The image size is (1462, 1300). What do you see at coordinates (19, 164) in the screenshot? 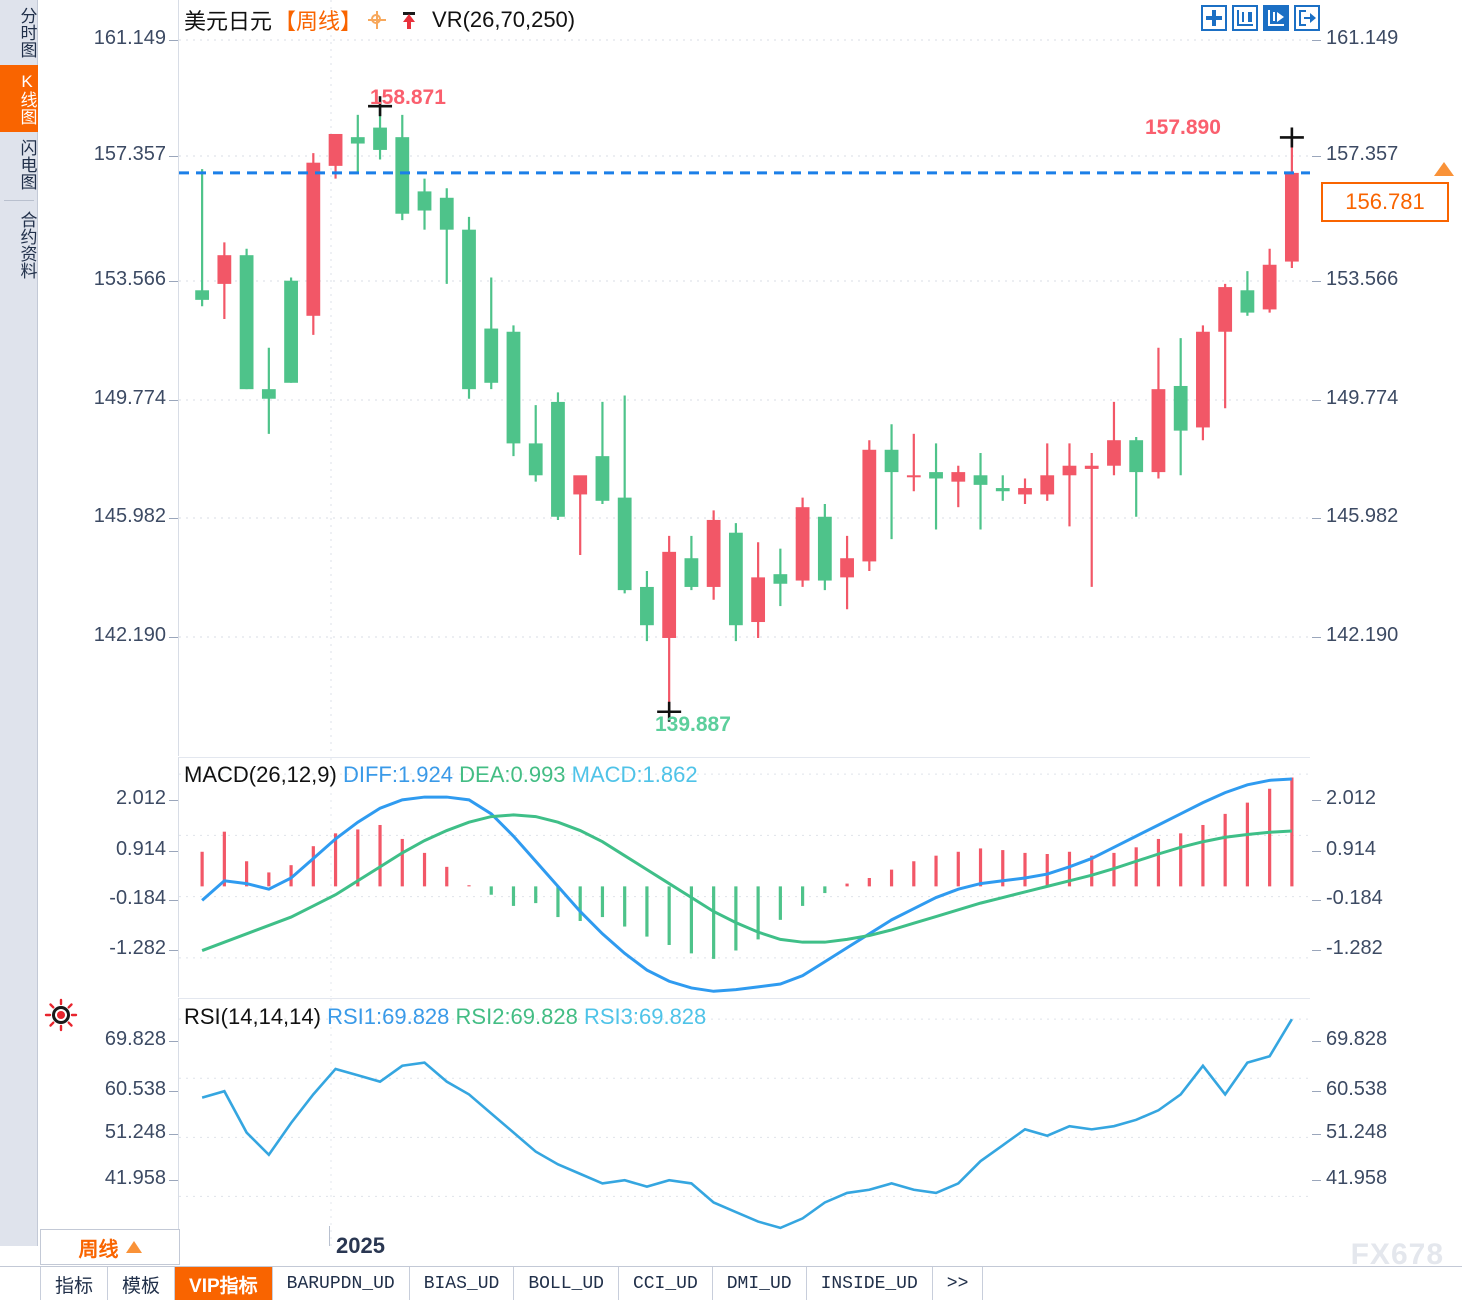
I see `sidebar-item-lightning: 闪电图` at bounding box center [19, 164].